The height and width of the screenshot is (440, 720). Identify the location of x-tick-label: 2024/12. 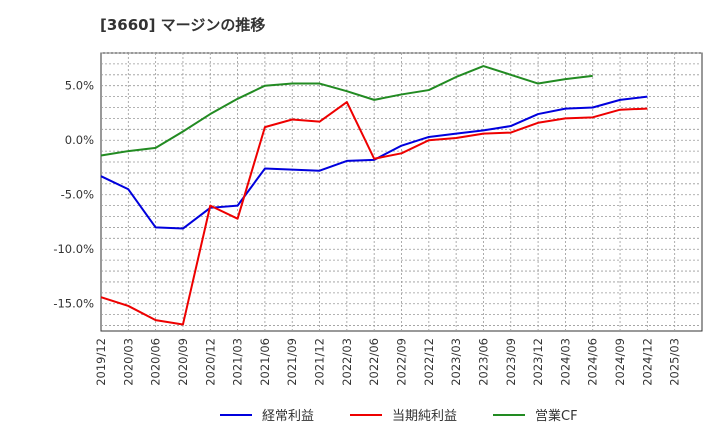
(647, 362).